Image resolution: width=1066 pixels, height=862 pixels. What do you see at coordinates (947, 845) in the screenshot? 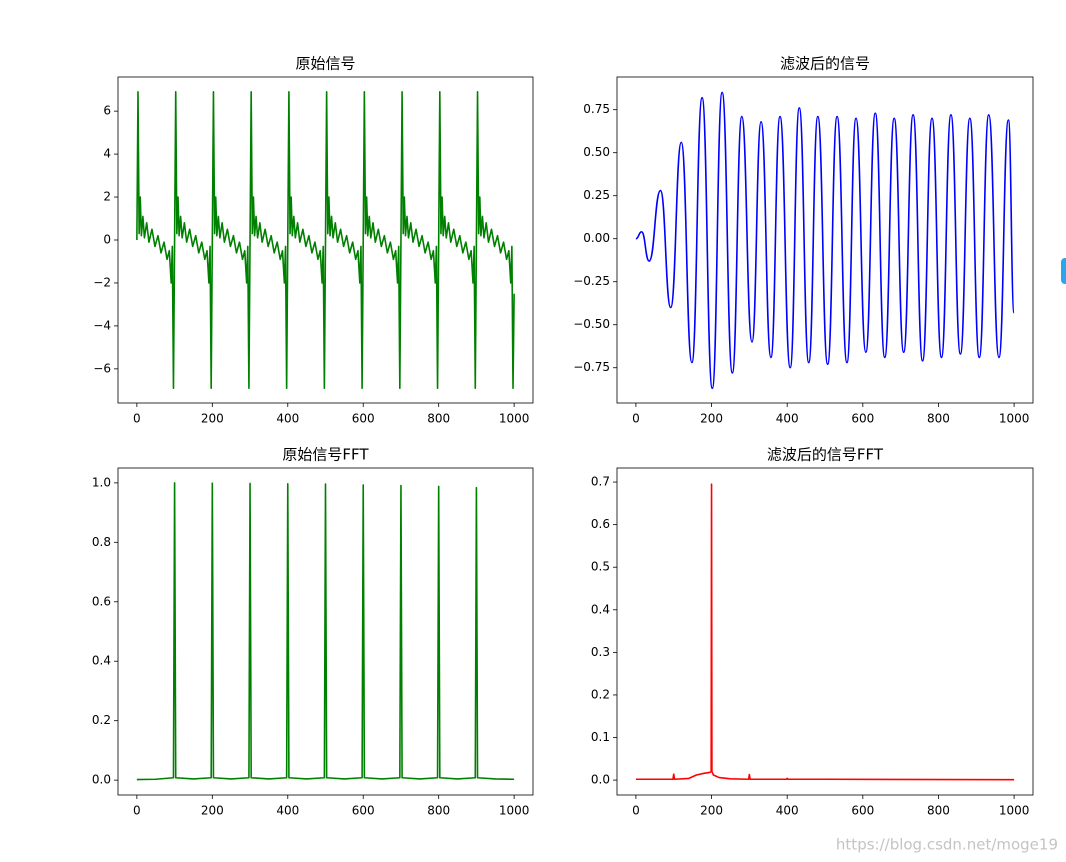
I see `watermark: https://blog.csdn.net/moge19` at bounding box center [947, 845].